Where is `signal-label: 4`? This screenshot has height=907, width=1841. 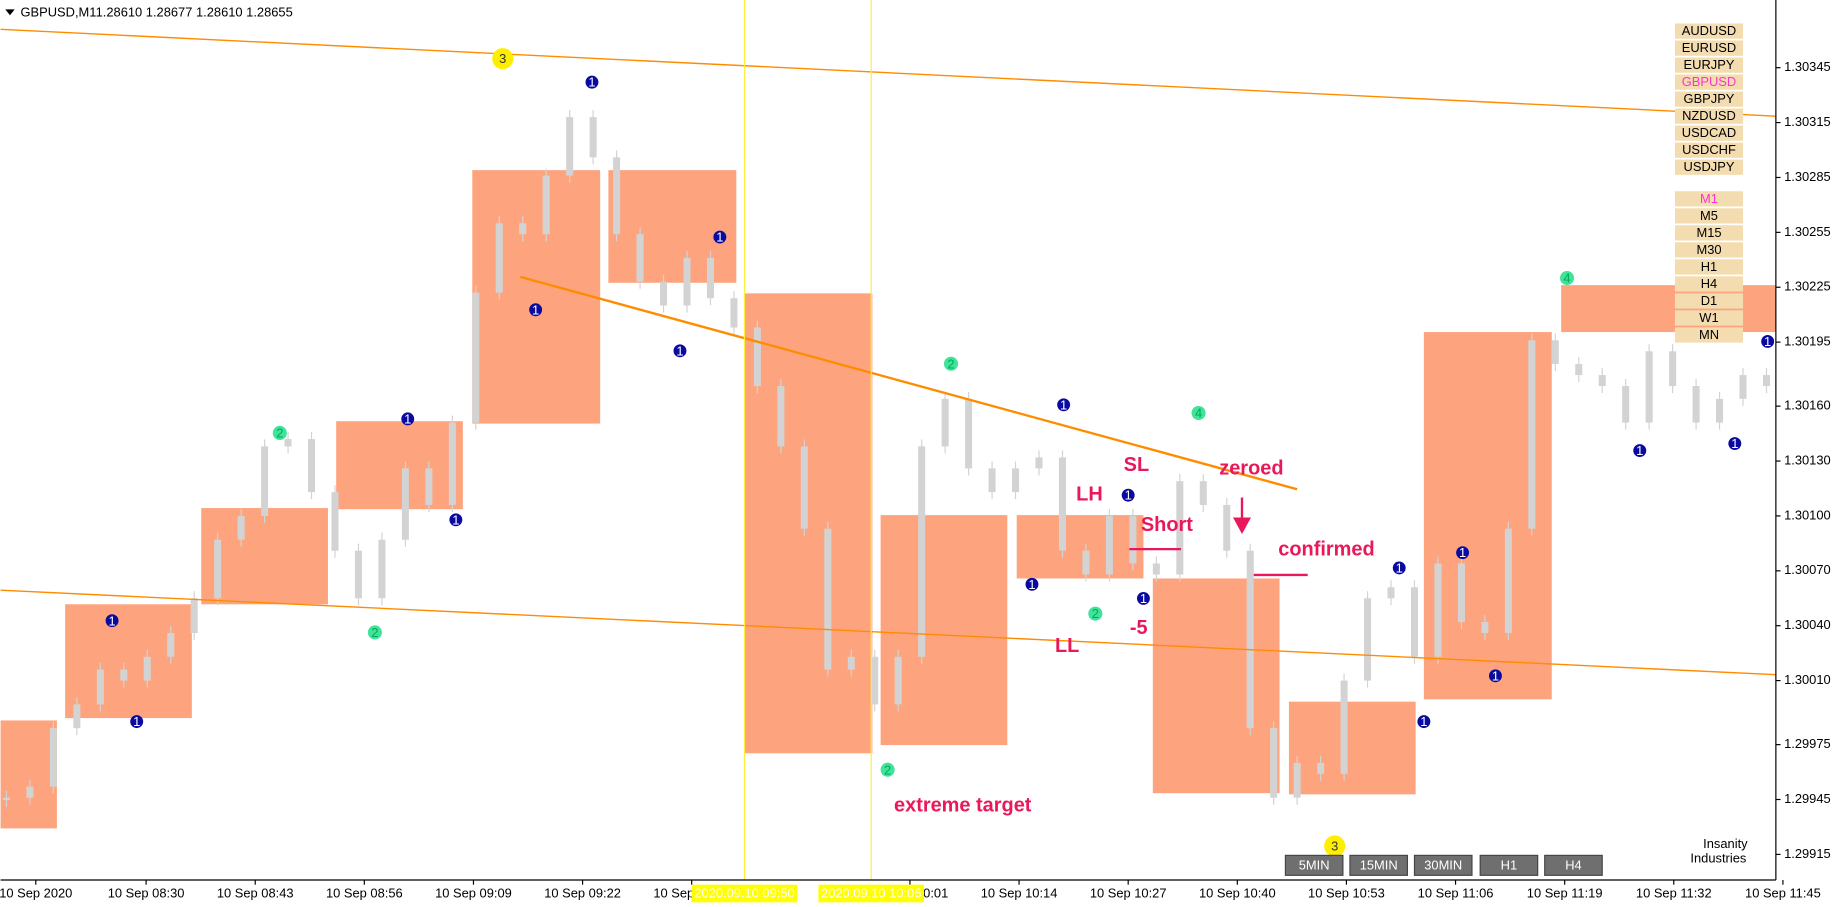
signal-label: 4 is located at coordinates (1566, 278).